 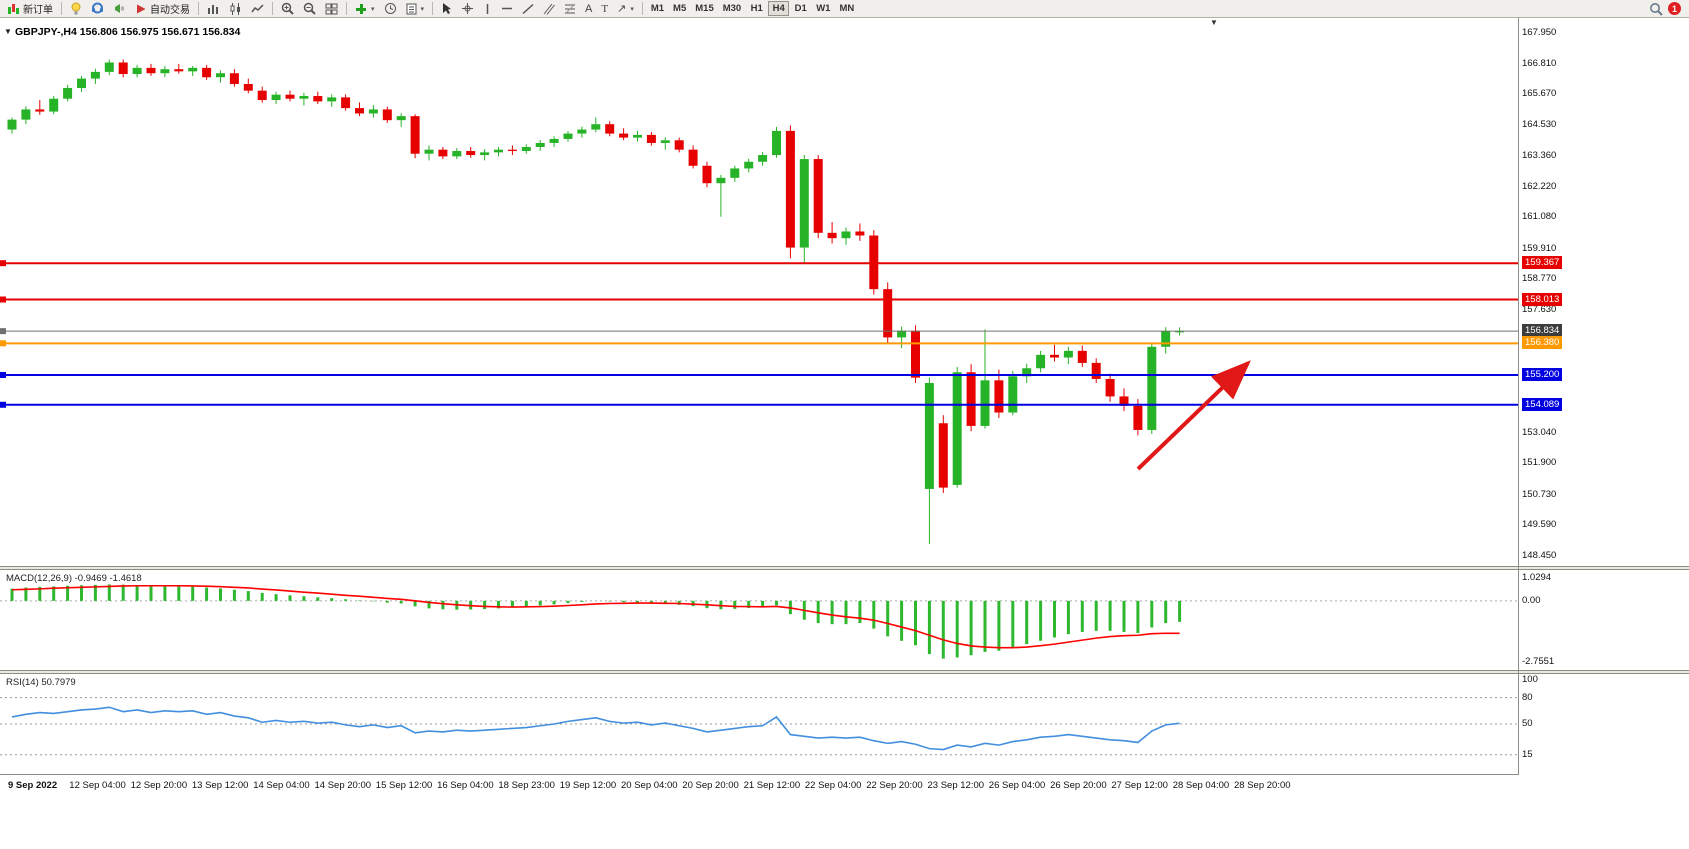 I want to click on timeframe-w1-button: W1, so click(x=823, y=8).